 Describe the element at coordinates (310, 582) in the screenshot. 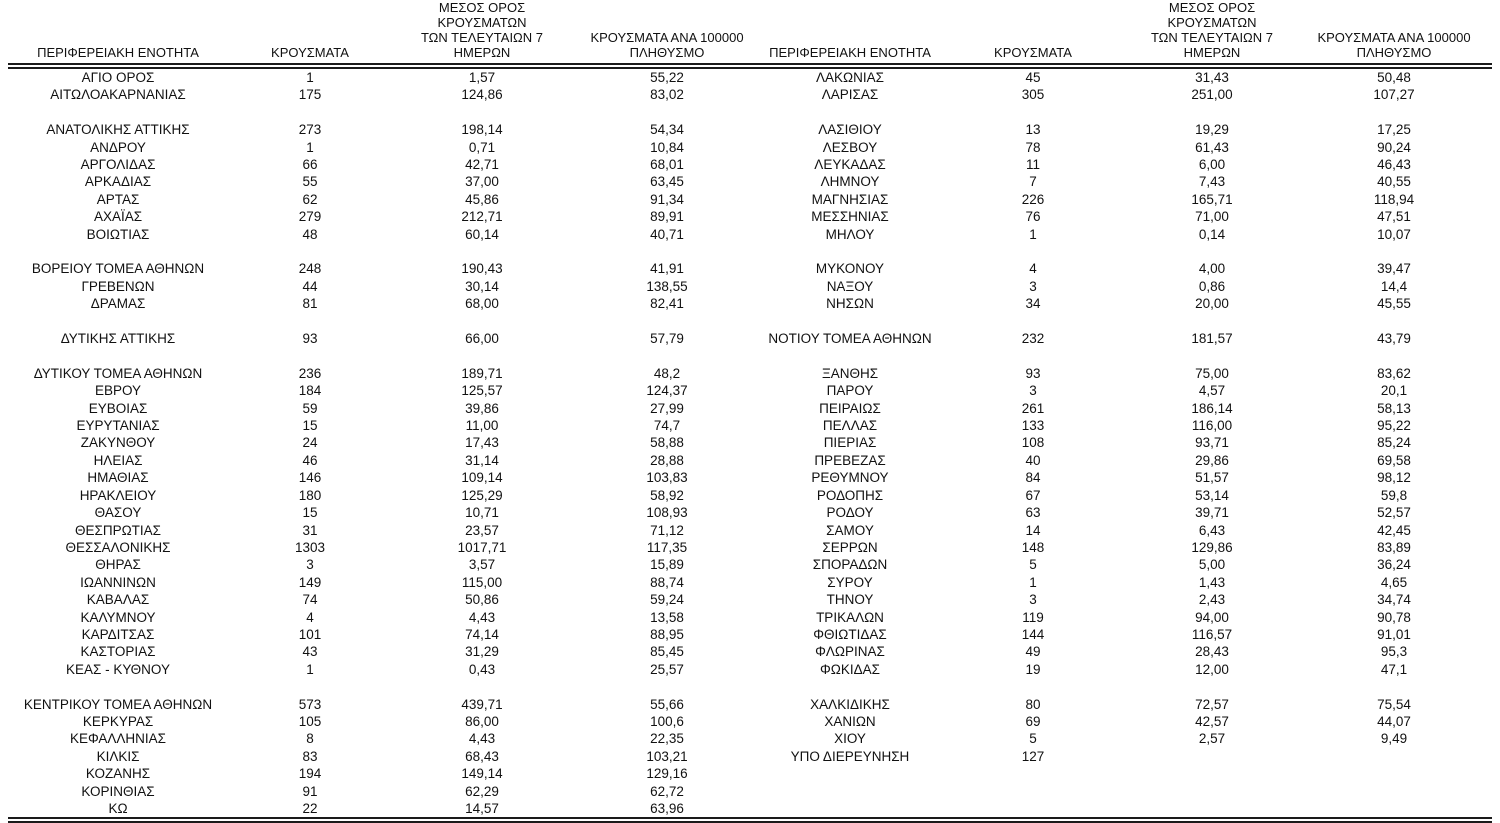

I see `cell-cases: 149` at that location.